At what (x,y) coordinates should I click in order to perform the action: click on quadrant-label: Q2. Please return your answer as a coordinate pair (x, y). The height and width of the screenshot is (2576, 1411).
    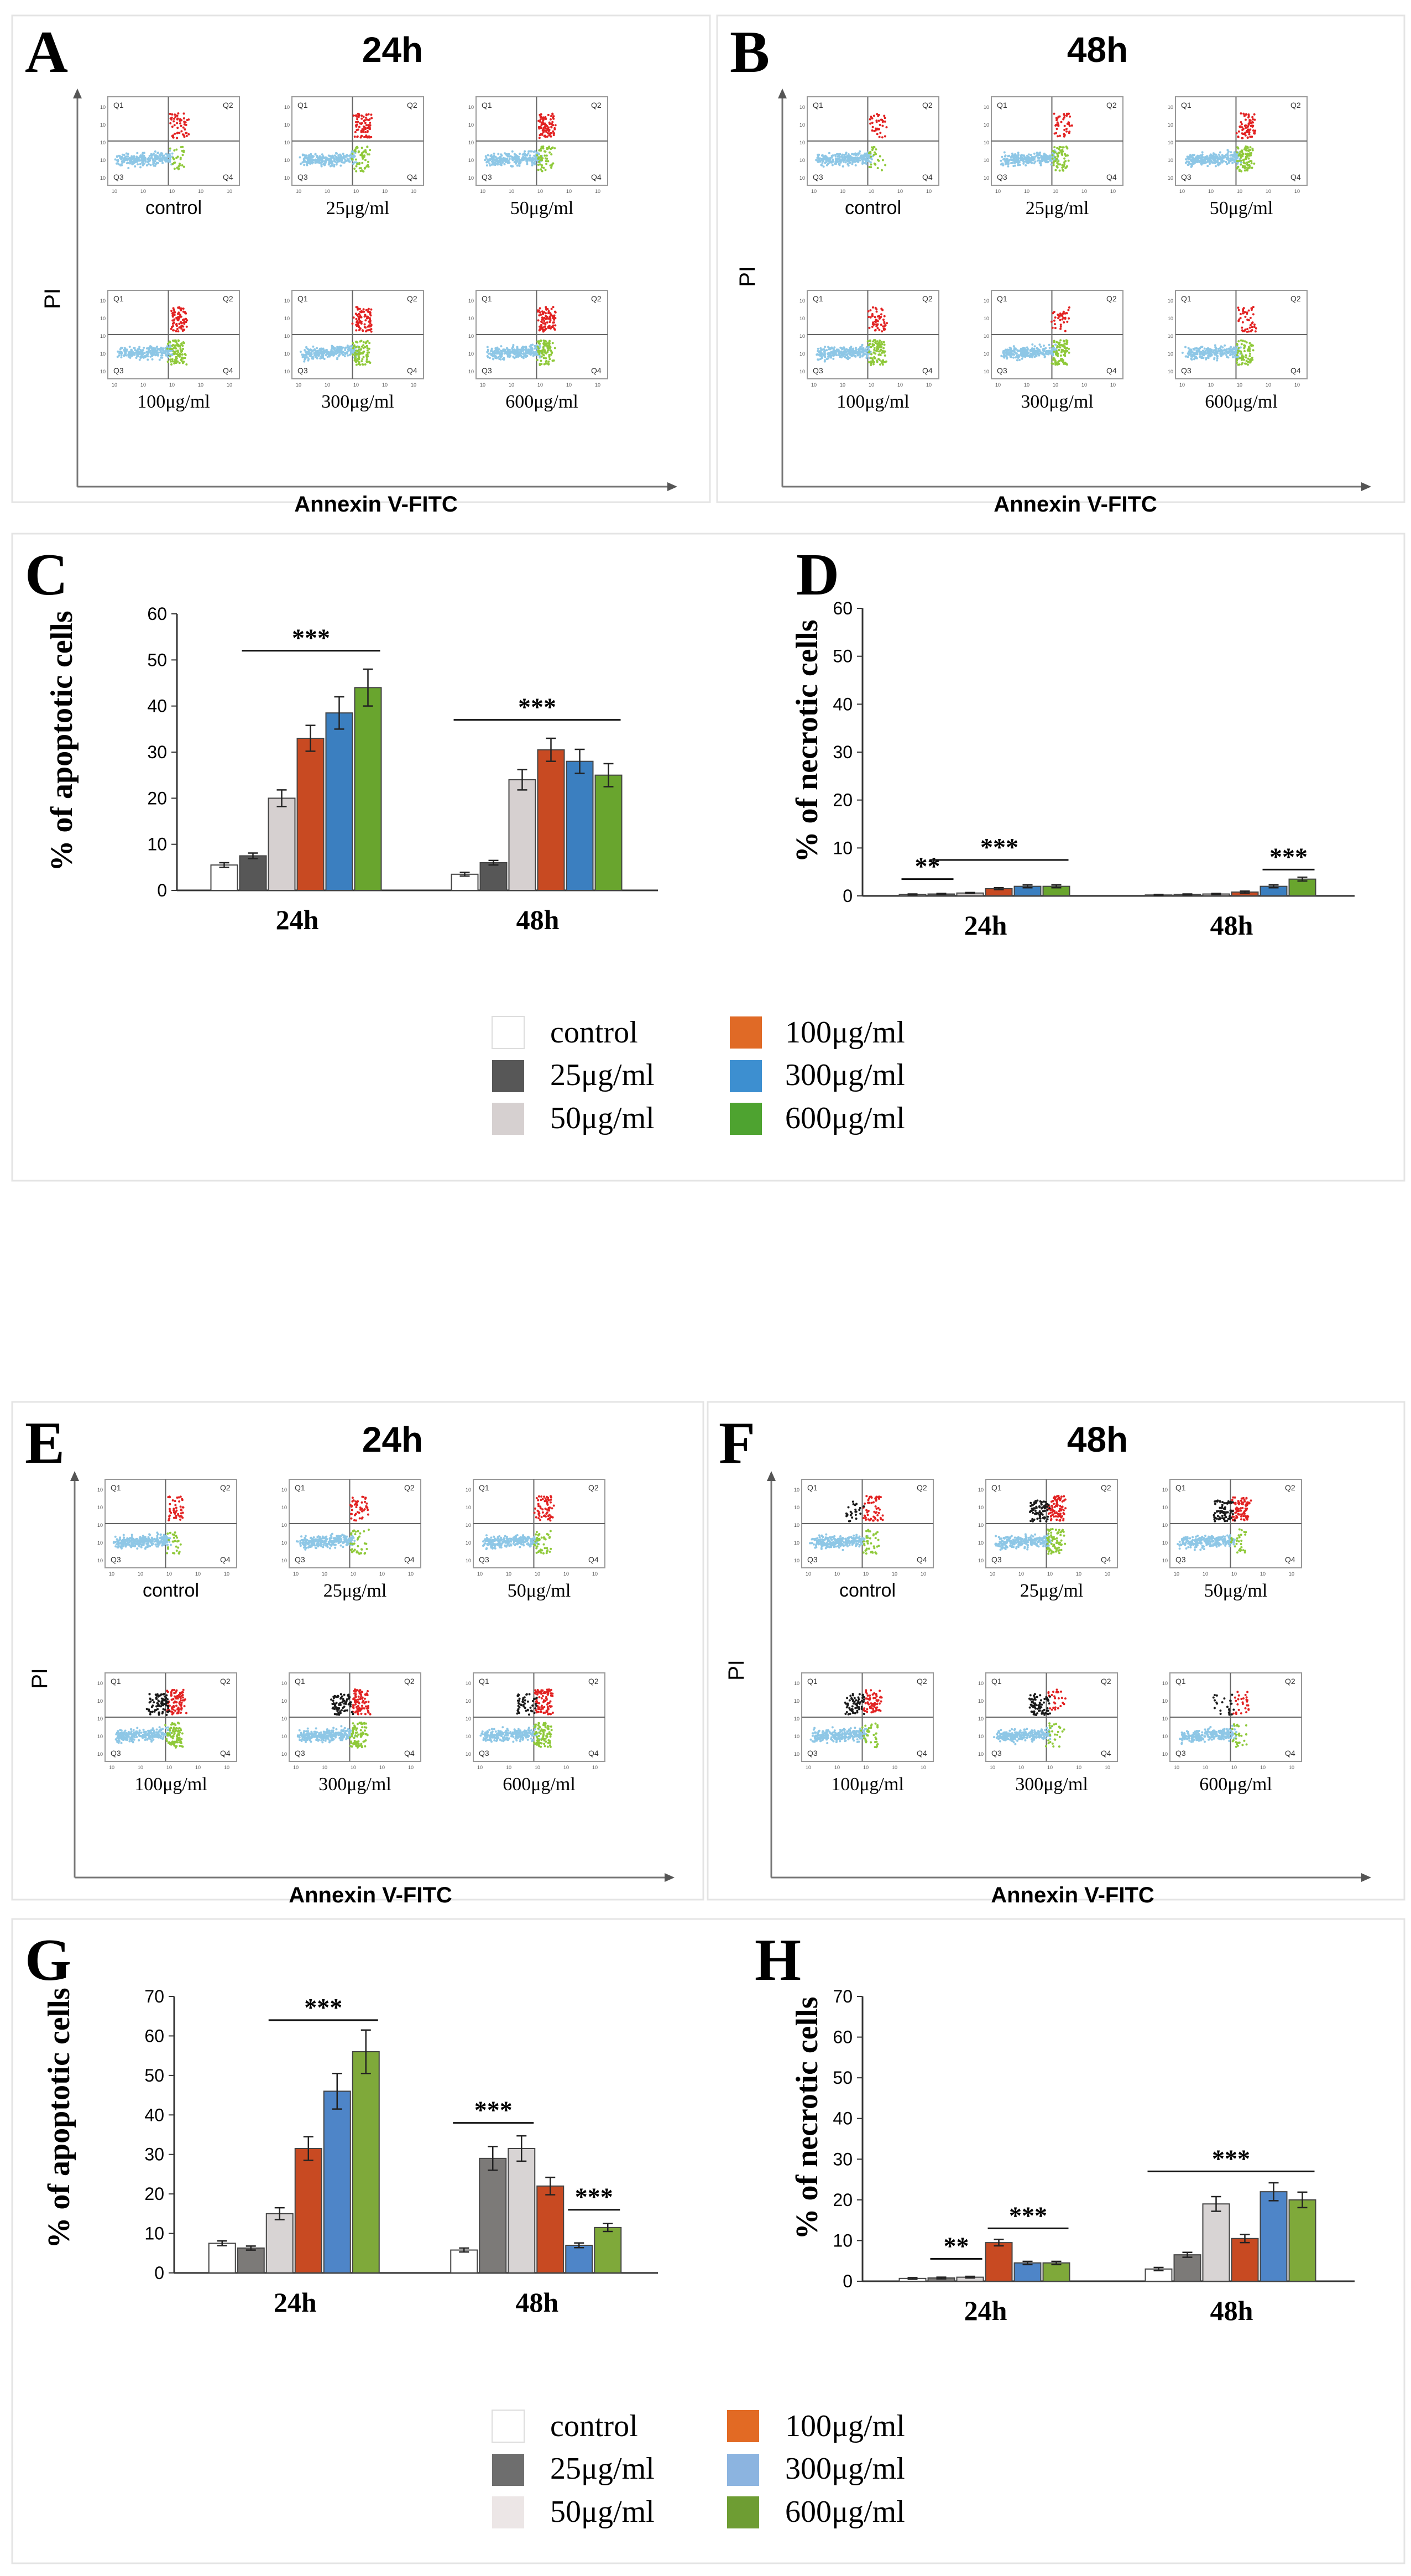
    Looking at the image, I should click on (1295, 298).